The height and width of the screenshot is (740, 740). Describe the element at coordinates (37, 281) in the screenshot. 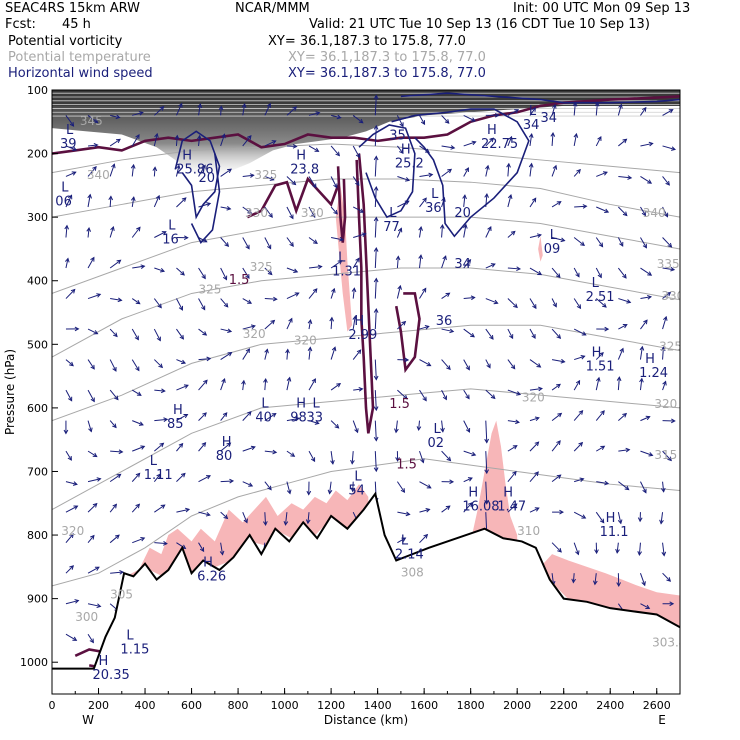

I see `y-tick-label-4: 400` at that location.